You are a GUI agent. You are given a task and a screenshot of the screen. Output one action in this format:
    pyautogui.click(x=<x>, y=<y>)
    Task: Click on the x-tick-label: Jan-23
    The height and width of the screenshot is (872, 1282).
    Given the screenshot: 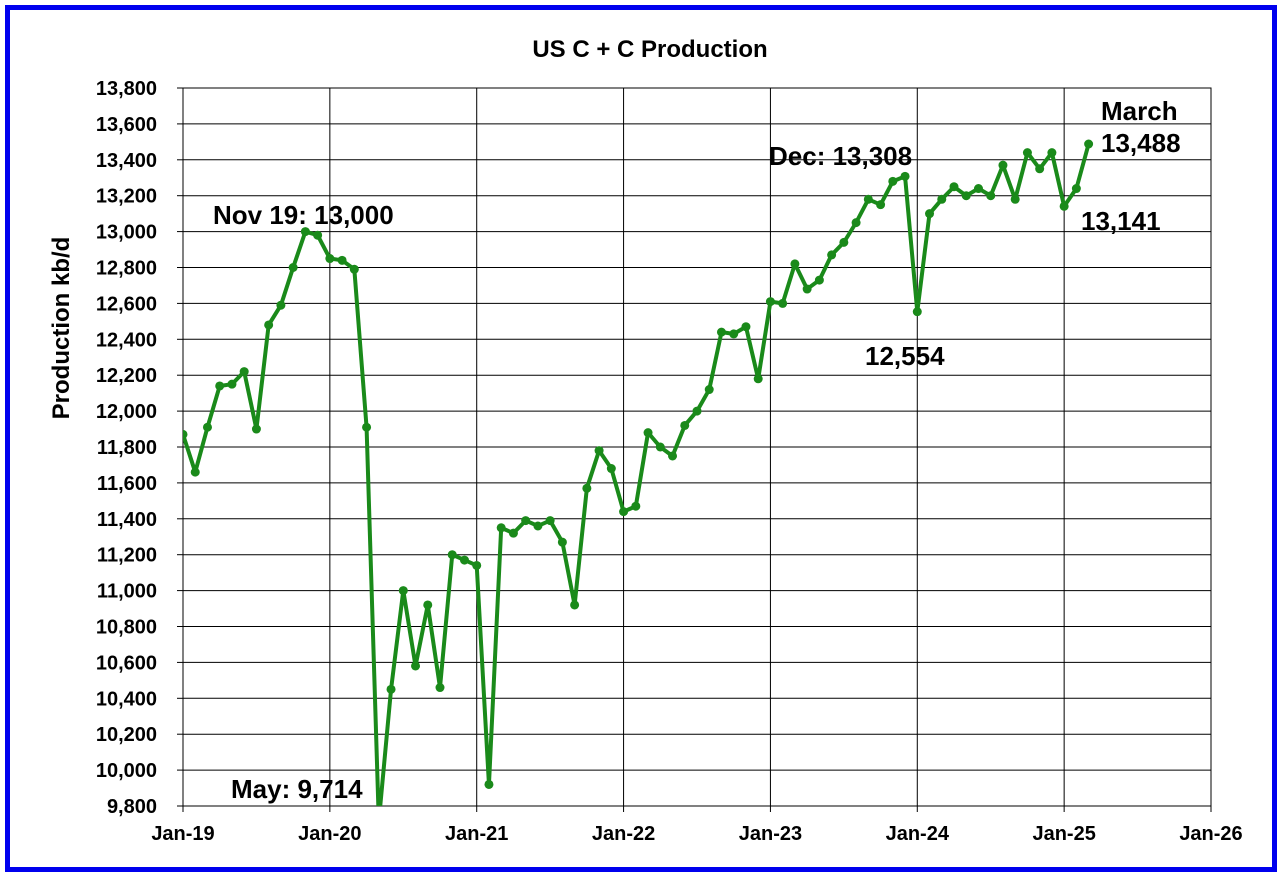 What is the action you would take?
    pyautogui.click(x=770, y=834)
    